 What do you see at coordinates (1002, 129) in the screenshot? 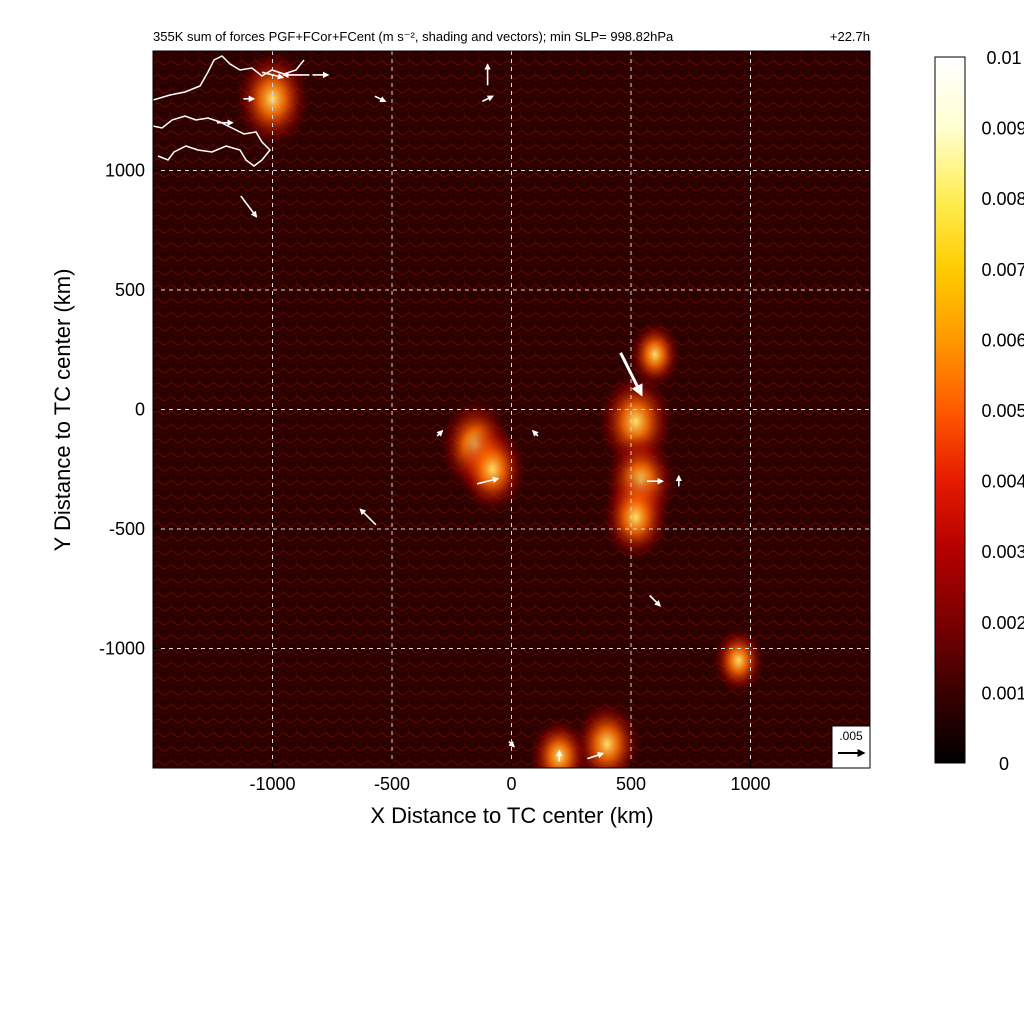
I see `colorbar-tick-label: 0.009` at bounding box center [1002, 129].